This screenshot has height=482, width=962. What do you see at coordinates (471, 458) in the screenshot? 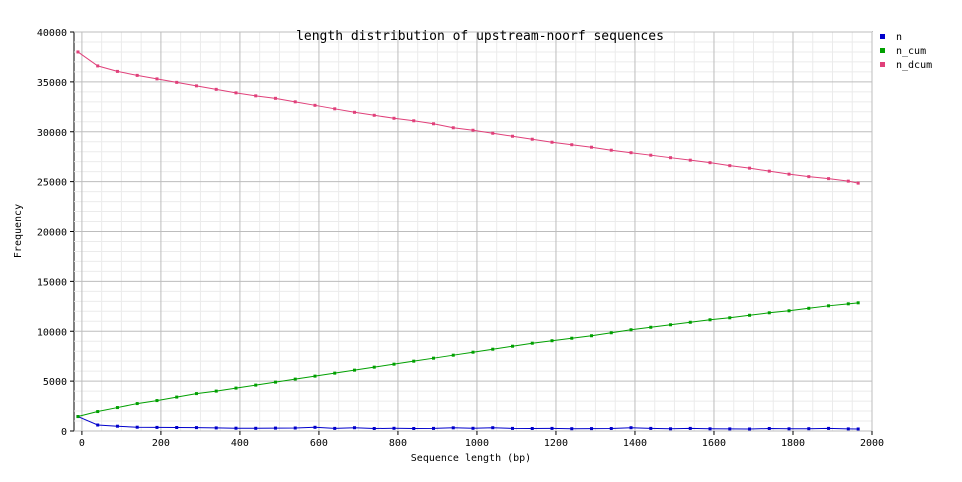
I see `x-axis-label: Sequence length (bp)` at bounding box center [471, 458].